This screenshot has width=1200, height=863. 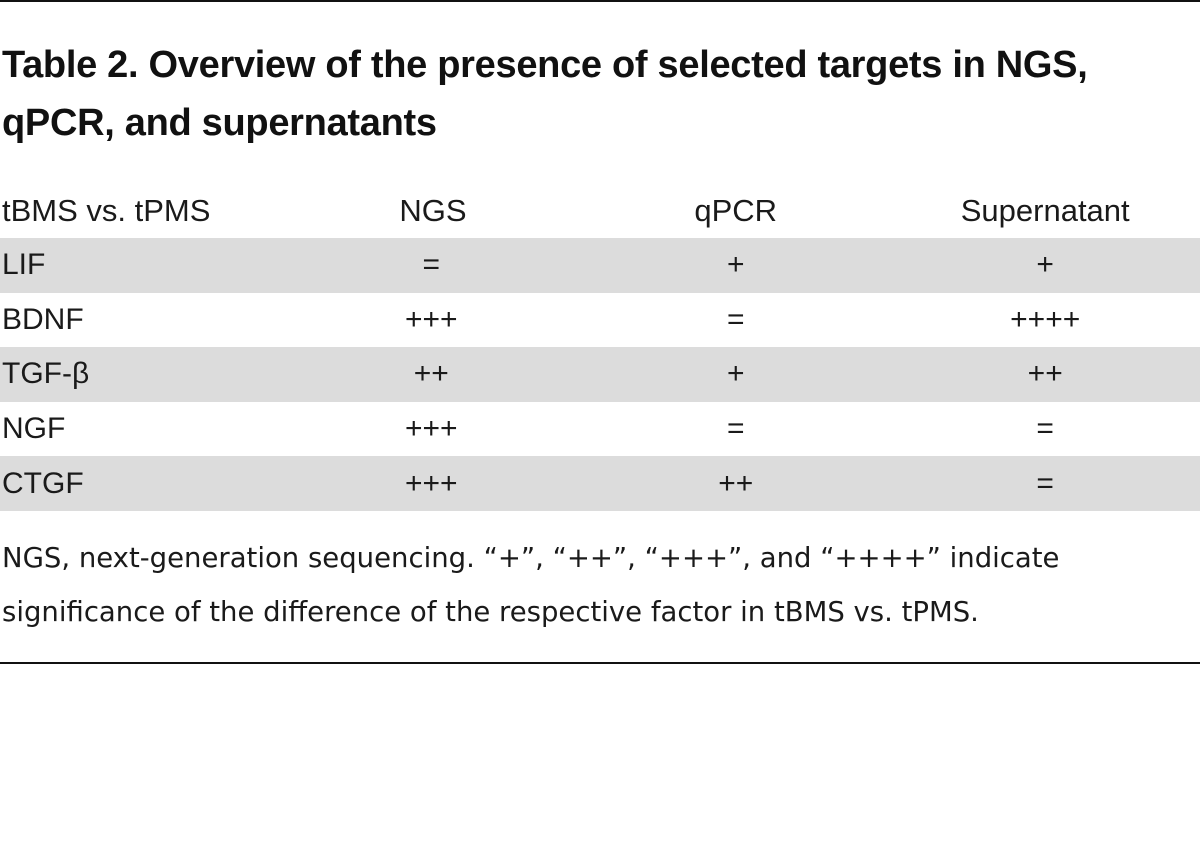 I want to click on table-row: CTGF +++ ++ =, so click(x=600, y=483).